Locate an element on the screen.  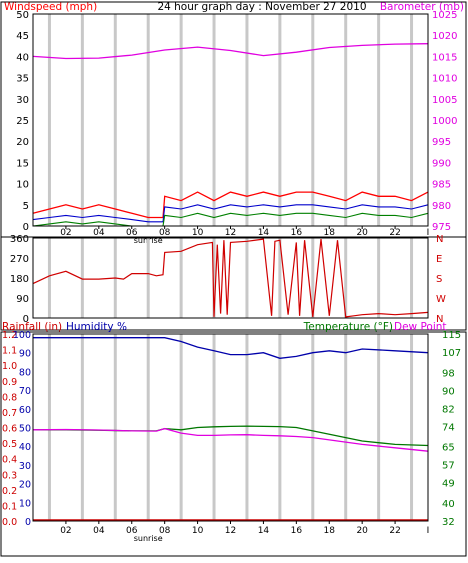
temperature-tick-label: 82 is located at coordinates (448, 409).